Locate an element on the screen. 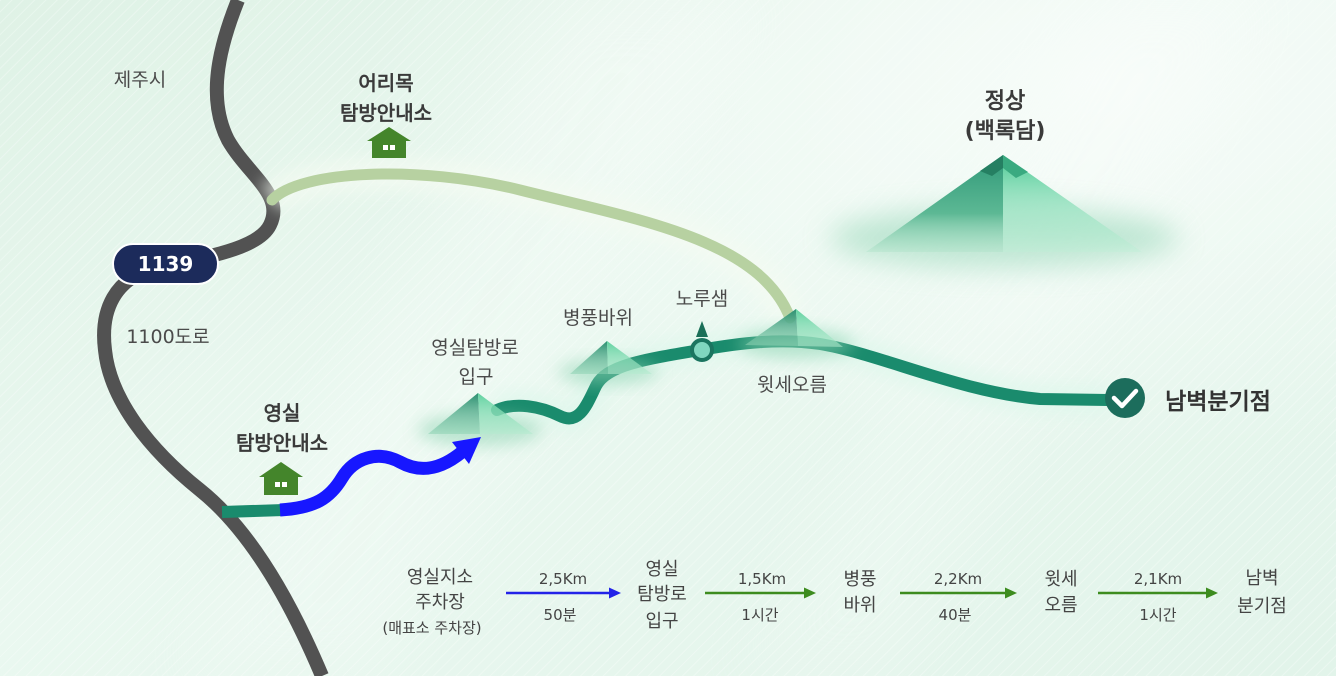 The image size is (1336, 676). approach-route-arrowhead is located at coordinates (466, 450).